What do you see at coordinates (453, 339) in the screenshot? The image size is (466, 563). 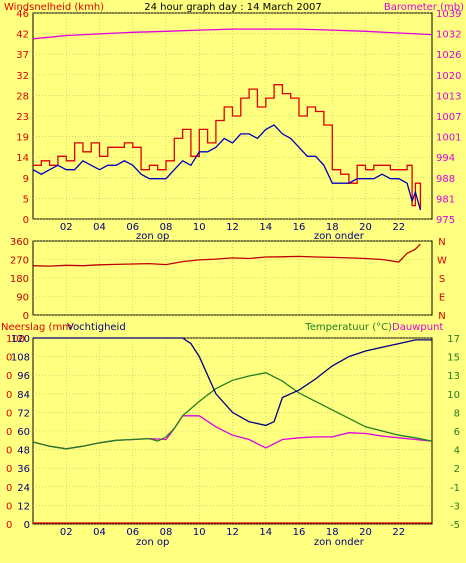 I see `temperature-tick-label: 17` at bounding box center [453, 339].